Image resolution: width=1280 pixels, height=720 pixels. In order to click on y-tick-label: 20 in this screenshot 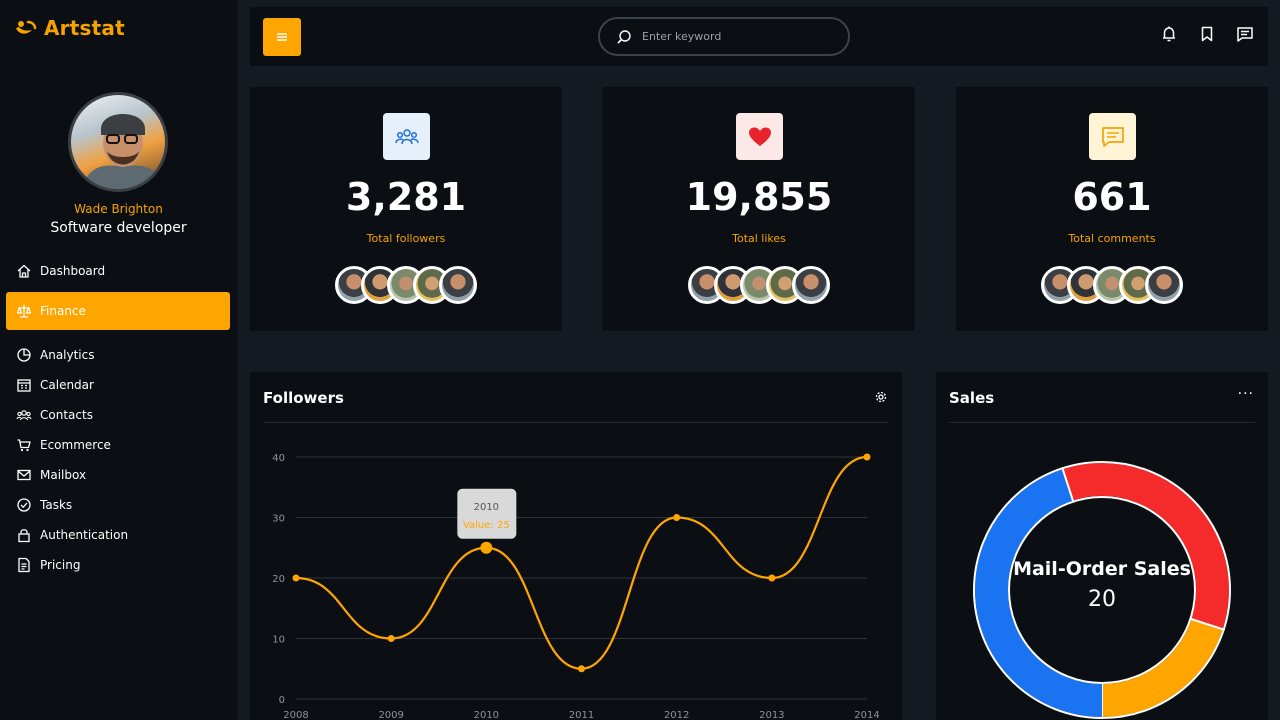, I will do `click(278, 579)`.